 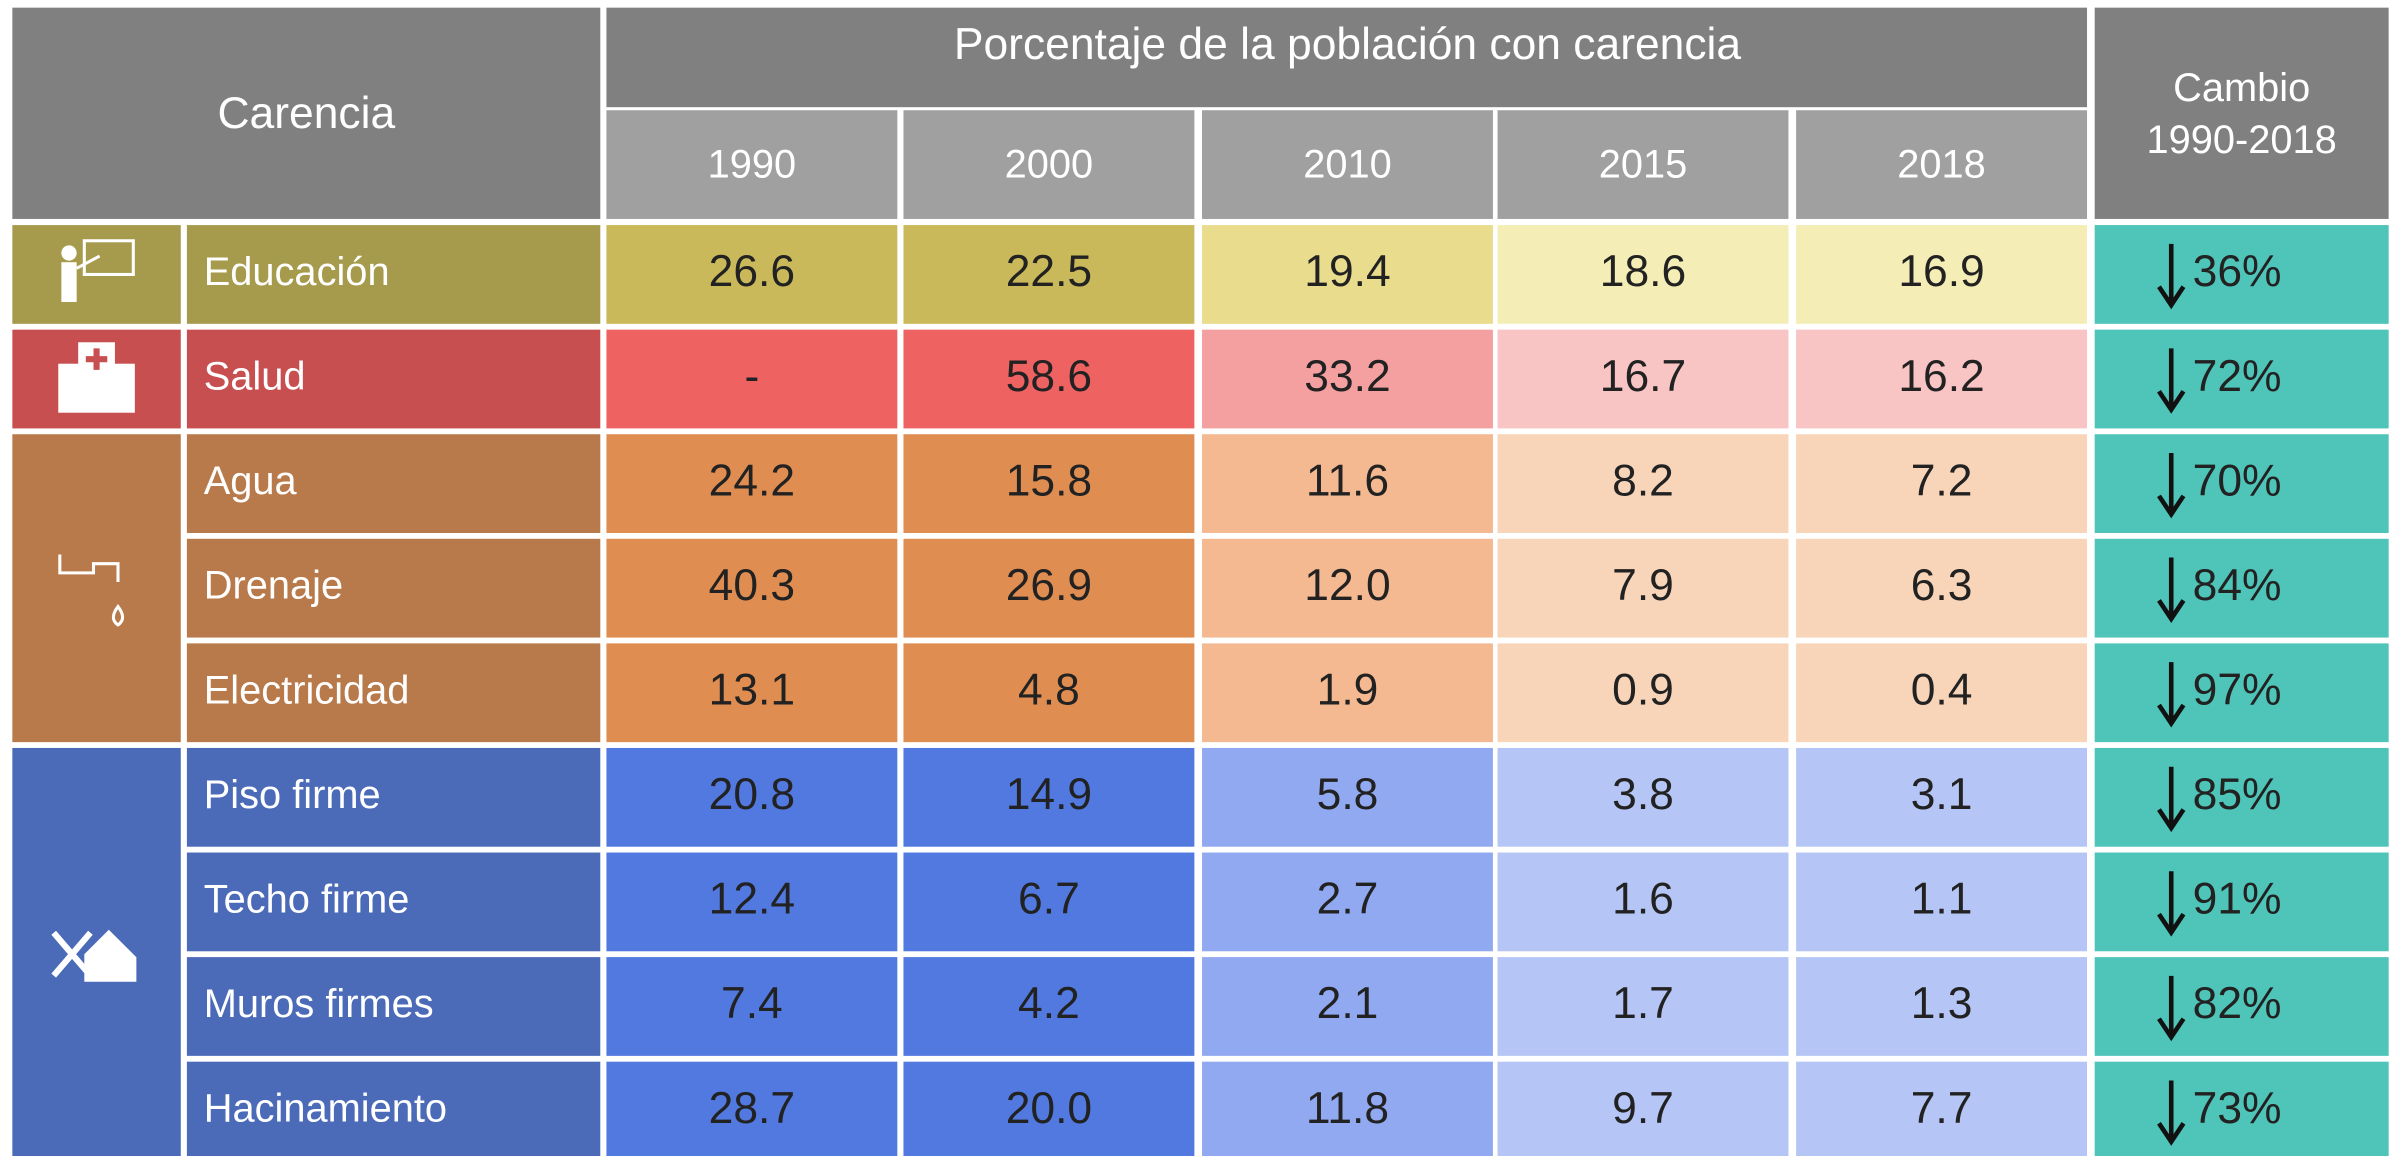 What do you see at coordinates (1347, 480) in the screenshot?
I see `value: 11.6` at bounding box center [1347, 480].